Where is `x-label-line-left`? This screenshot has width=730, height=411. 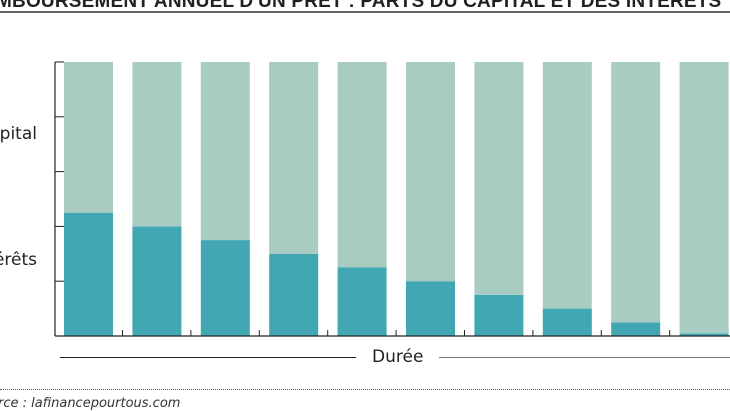 x-label-line-left is located at coordinates (208, 357).